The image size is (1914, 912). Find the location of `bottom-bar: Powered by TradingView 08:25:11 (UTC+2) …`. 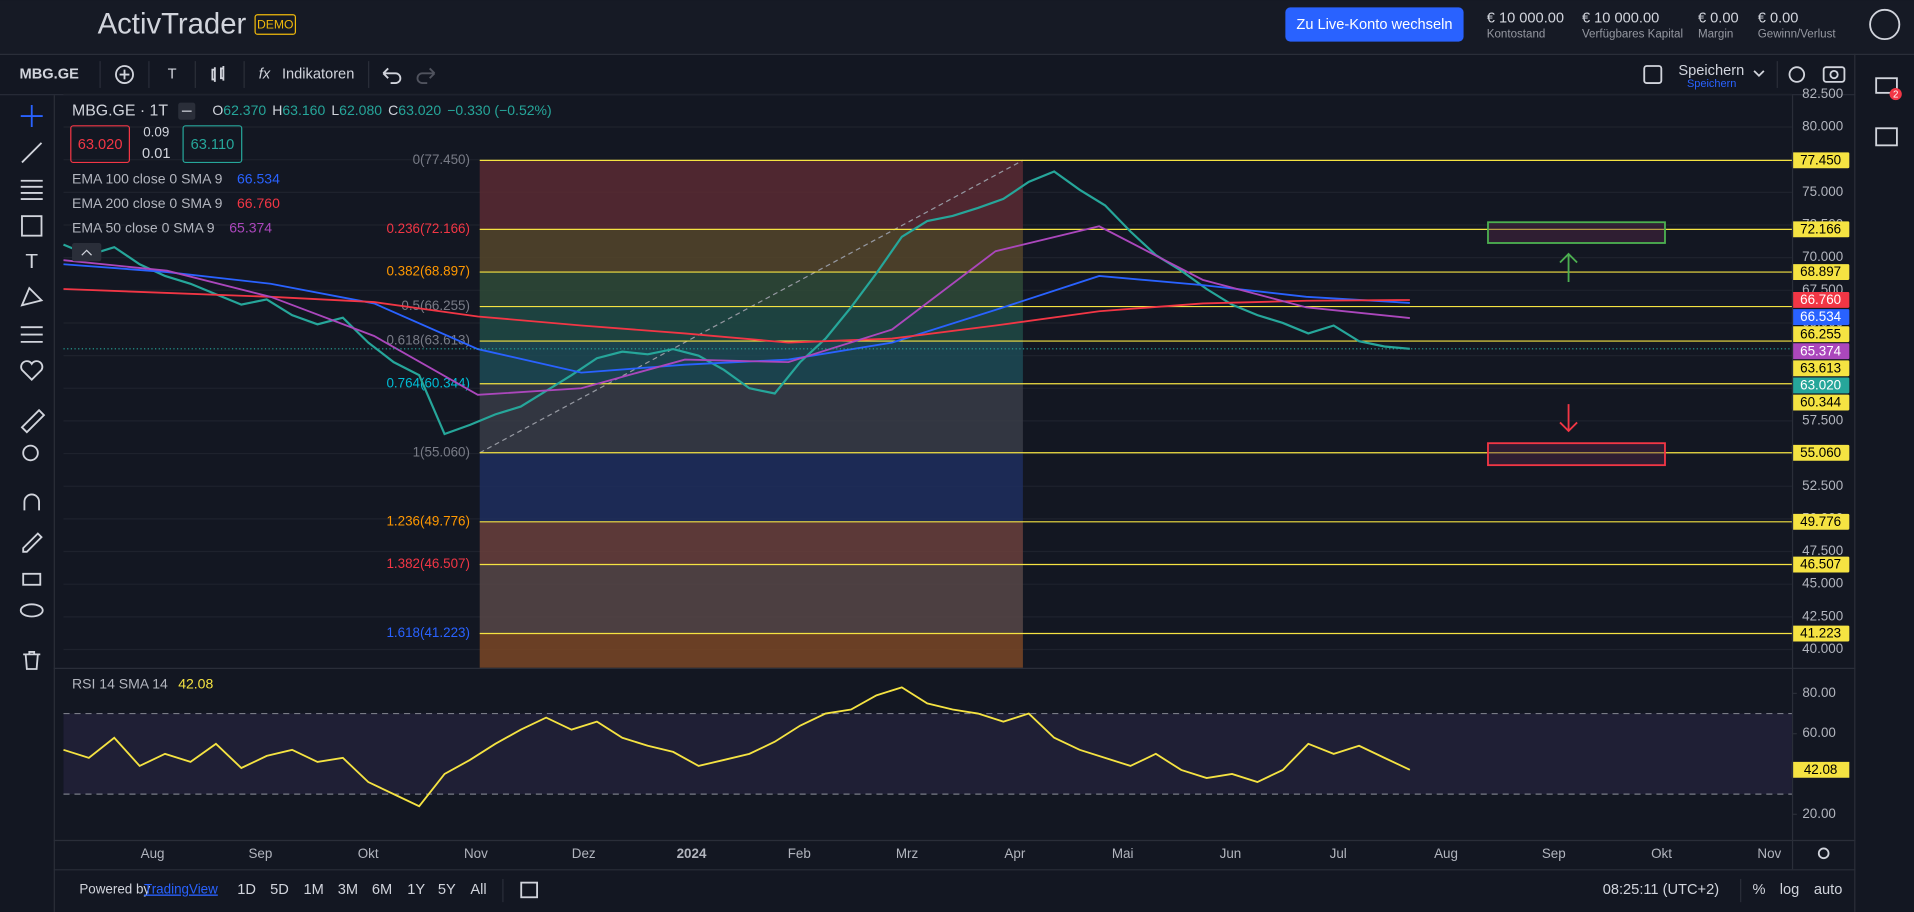

bottom-bar: Powered by TradingView 08:25:11 (UTC+2) … is located at coordinates (960, 890).